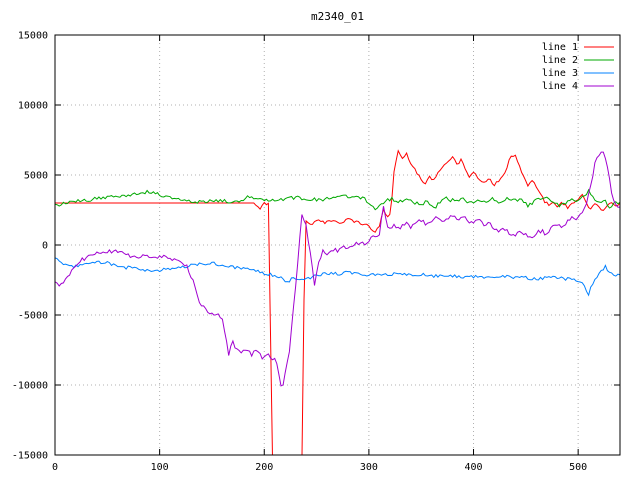 This screenshot has width=640, height=480. Describe the element at coordinates (45, 246) in the screenshot. I see `y-tick-label: 0` at that location.